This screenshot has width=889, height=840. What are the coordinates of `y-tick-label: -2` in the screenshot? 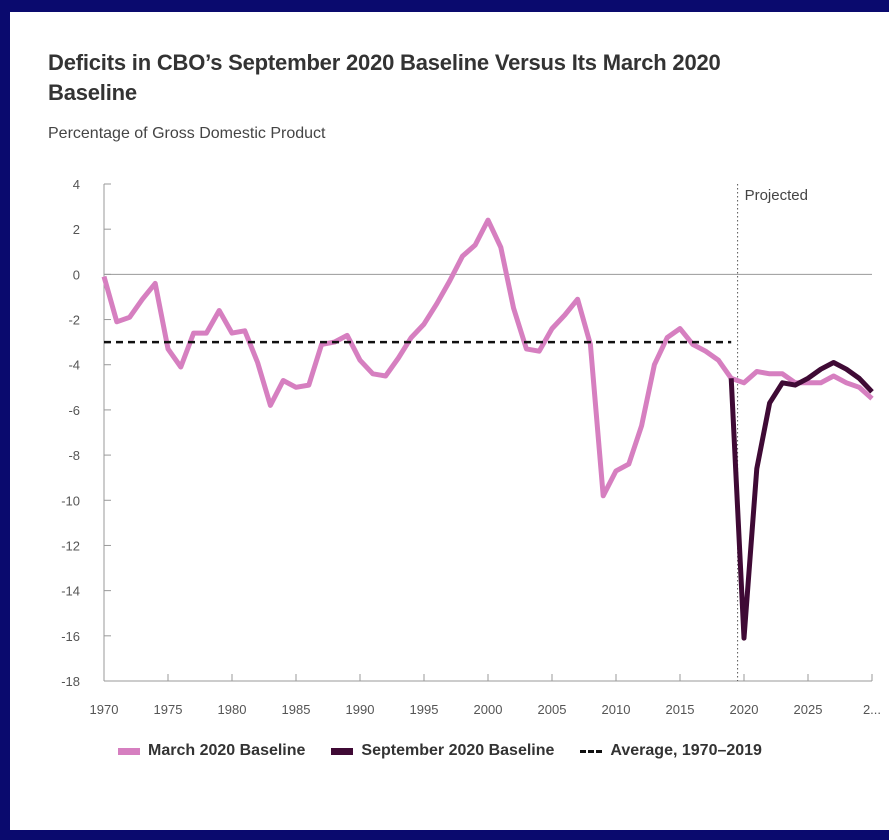 It's located at (74, 320).